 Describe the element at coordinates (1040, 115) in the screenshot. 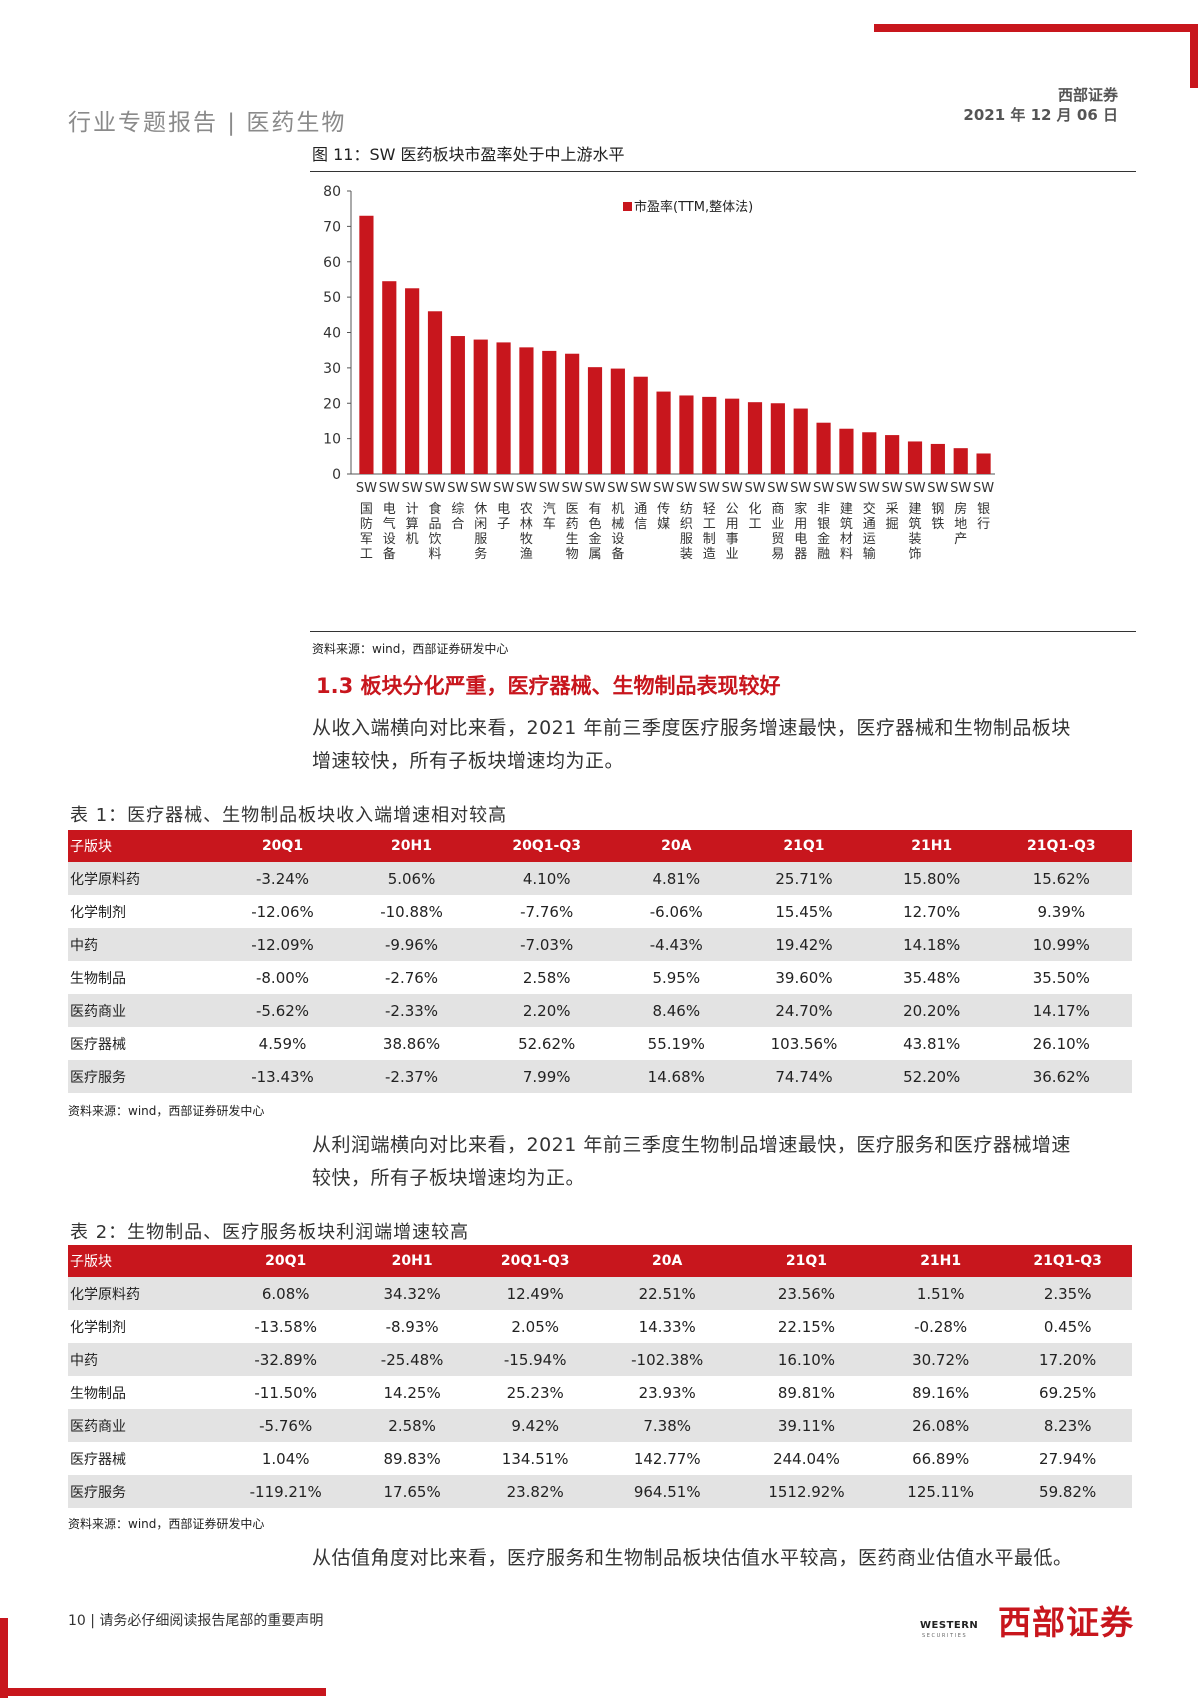

I see `report-date: 2021 年 12 月 06 日` at that location.